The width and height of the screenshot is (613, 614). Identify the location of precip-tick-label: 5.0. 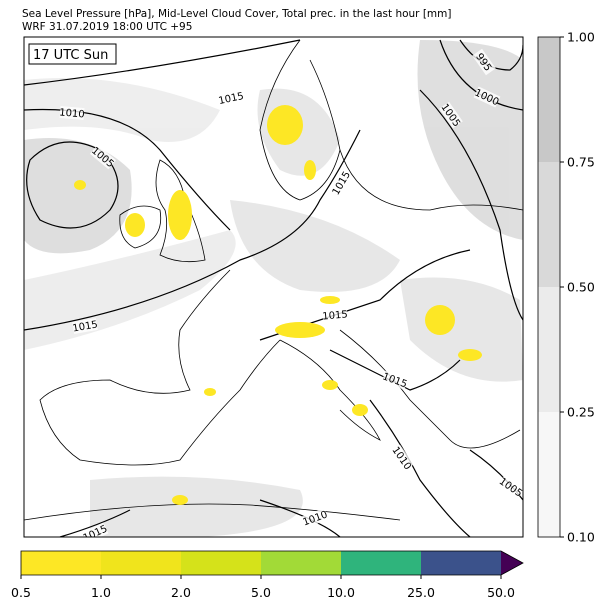
(261, 592).